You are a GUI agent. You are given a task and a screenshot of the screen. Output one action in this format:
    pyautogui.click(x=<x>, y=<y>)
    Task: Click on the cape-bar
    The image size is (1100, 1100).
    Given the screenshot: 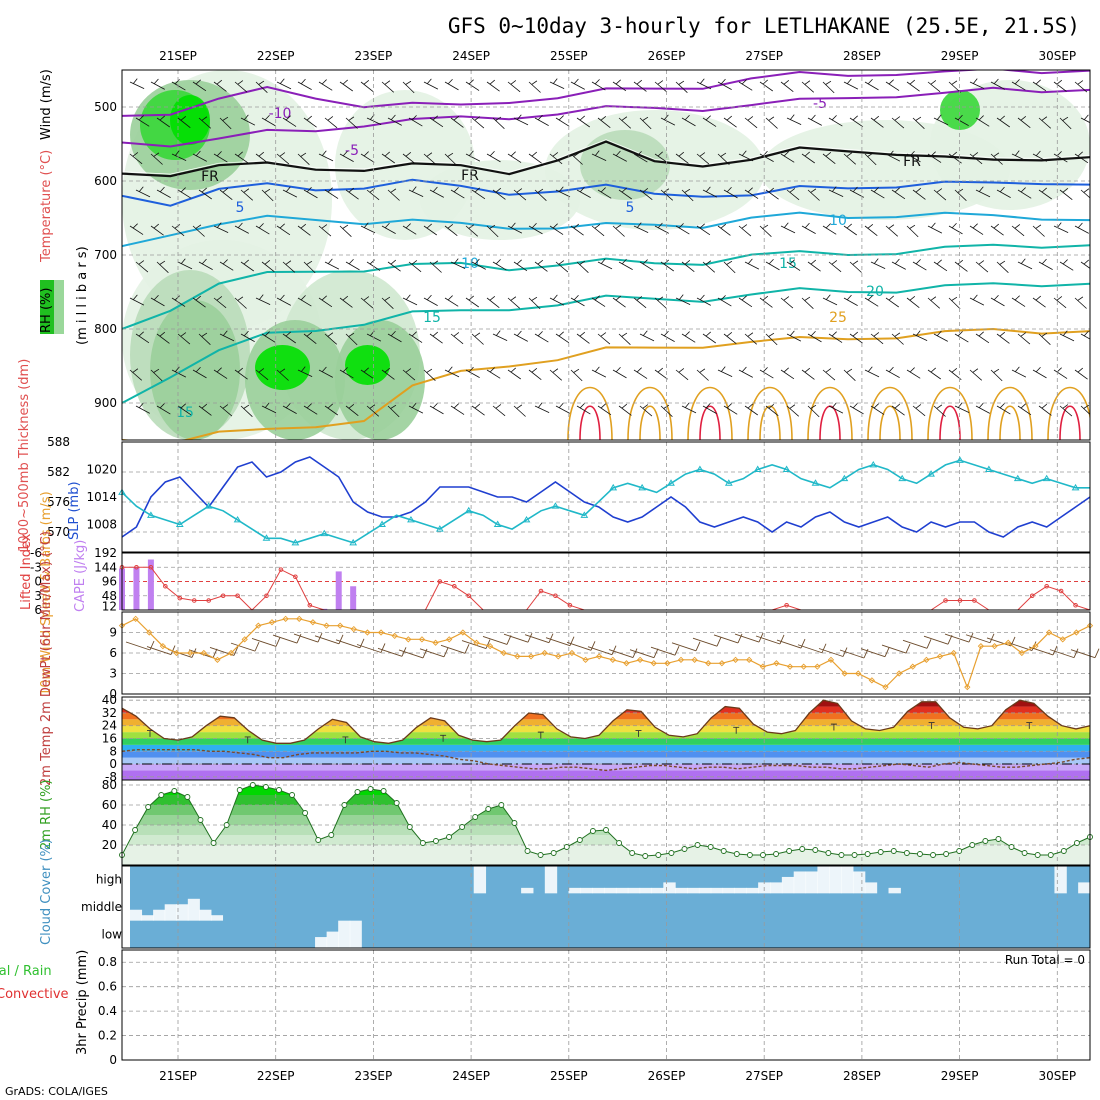 What is the action you would take?
    pyautogui.click(x=338, y=590)
    